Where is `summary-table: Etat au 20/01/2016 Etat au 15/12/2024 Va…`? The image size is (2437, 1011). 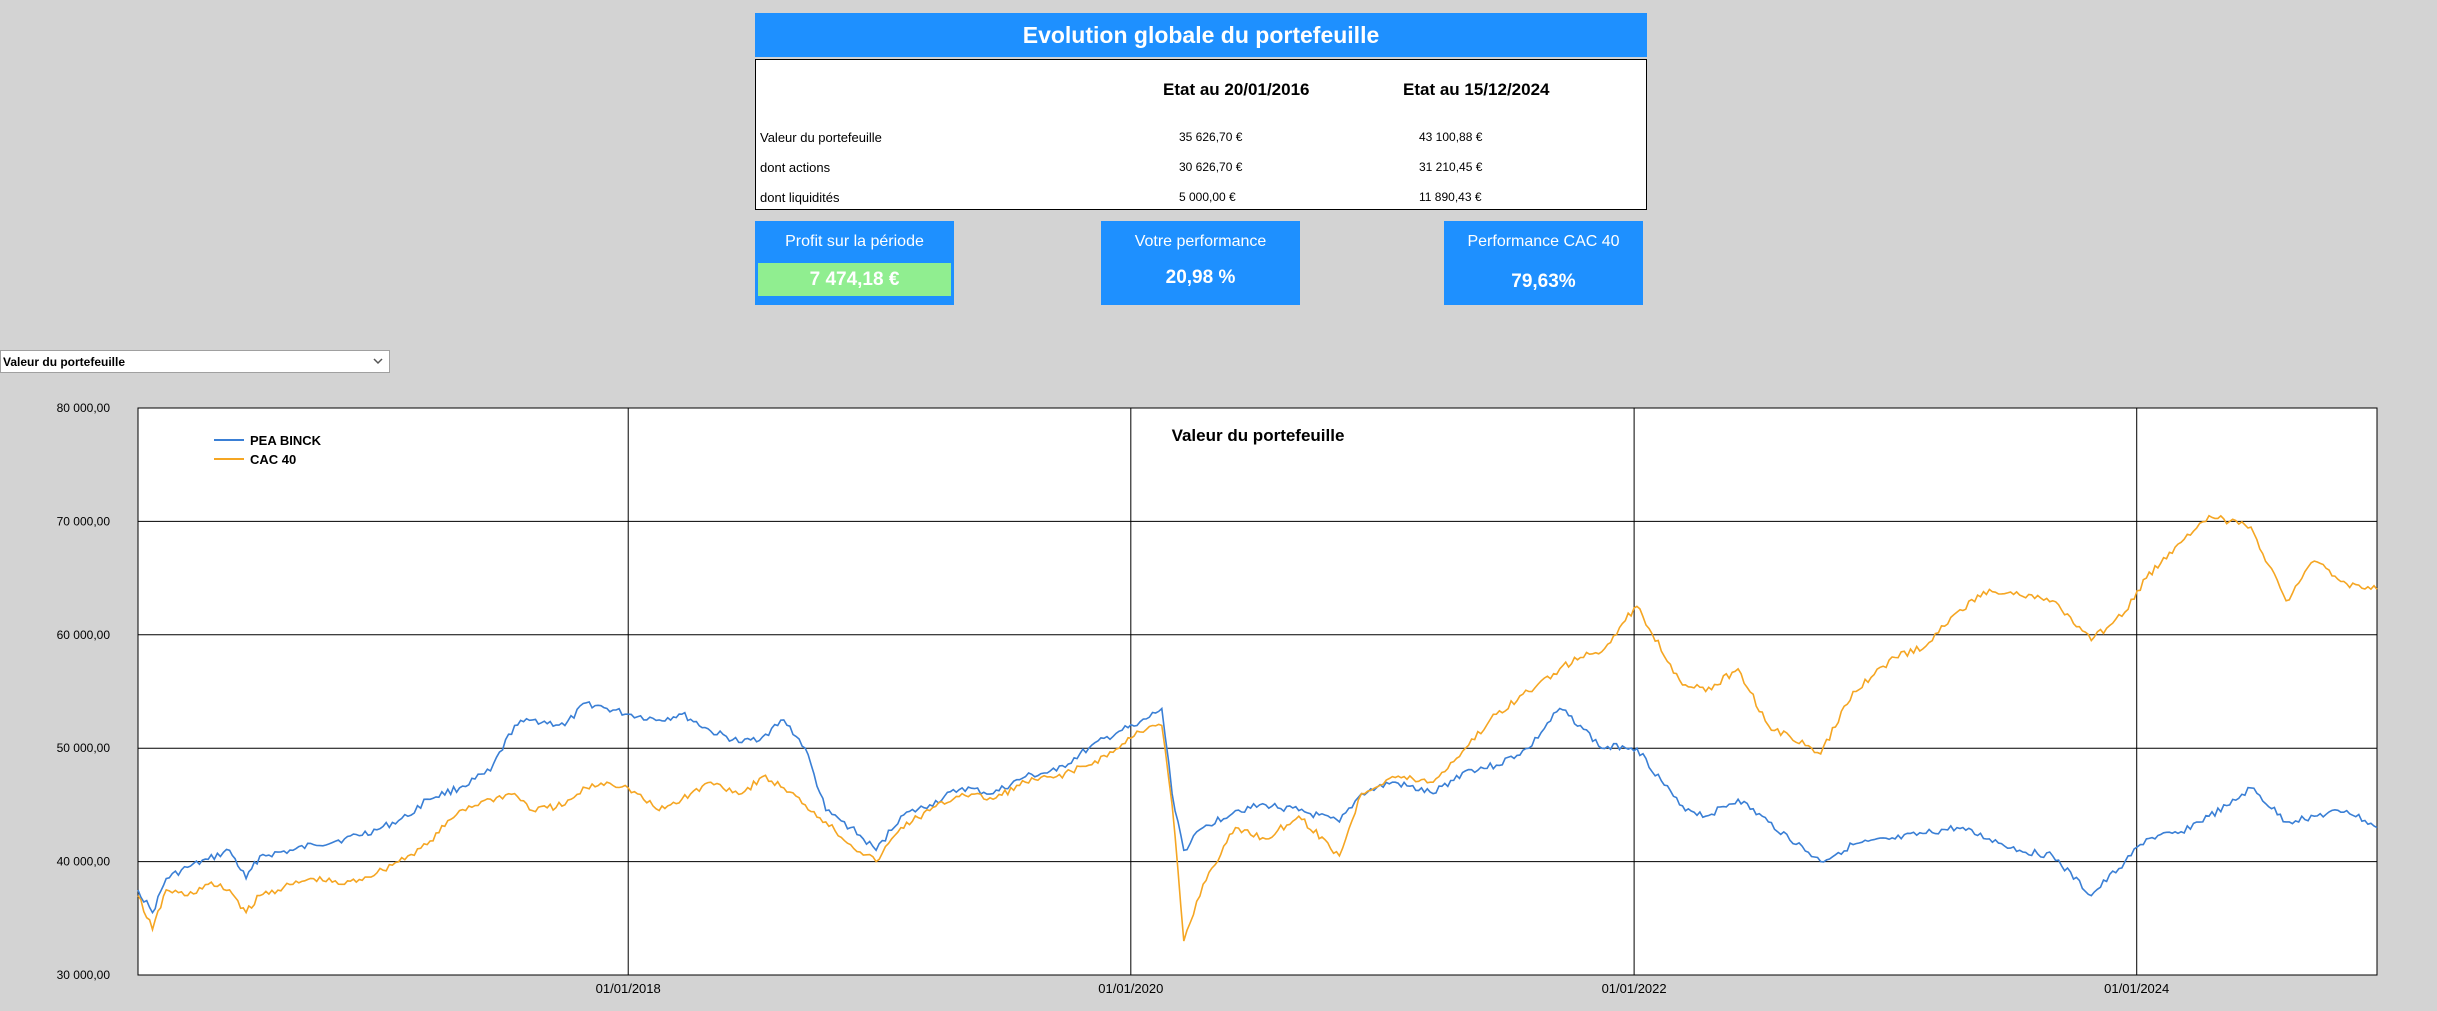 summary-table: Etat au 20/01/2016 Etat au 15/12/2024 Va… is located at coordinates (1201, 134).